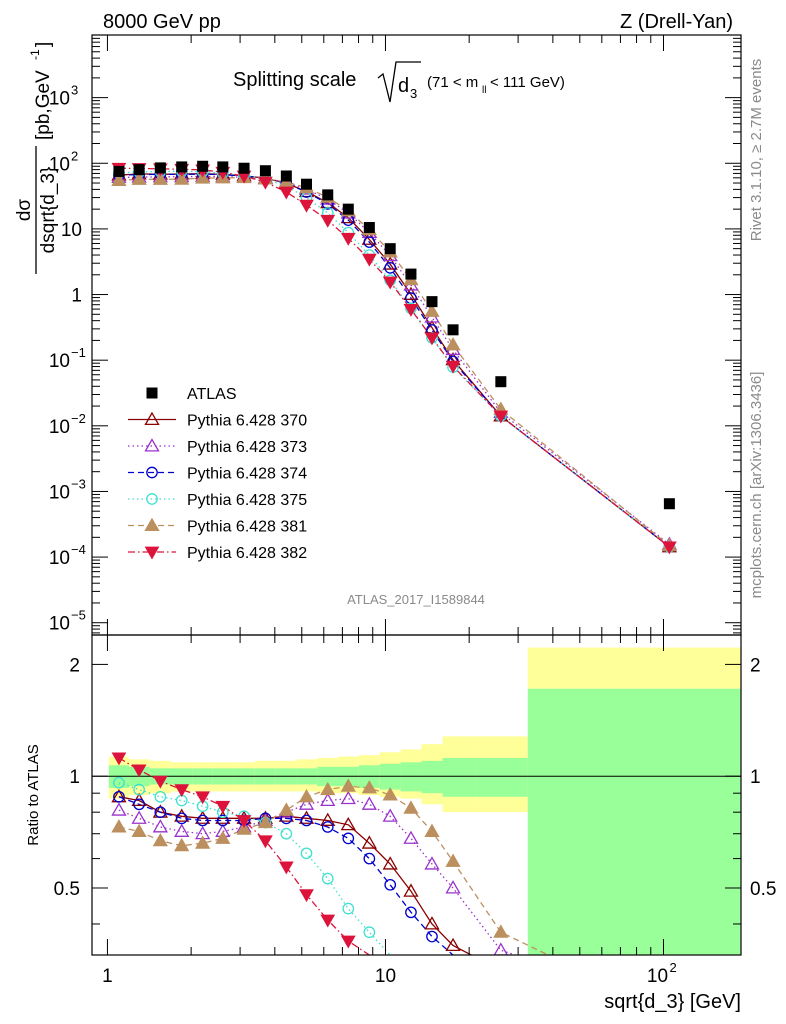 This screenshot has width=786, height=1024. I want to click on x-tick-label-1: 10, so click(385, 976).